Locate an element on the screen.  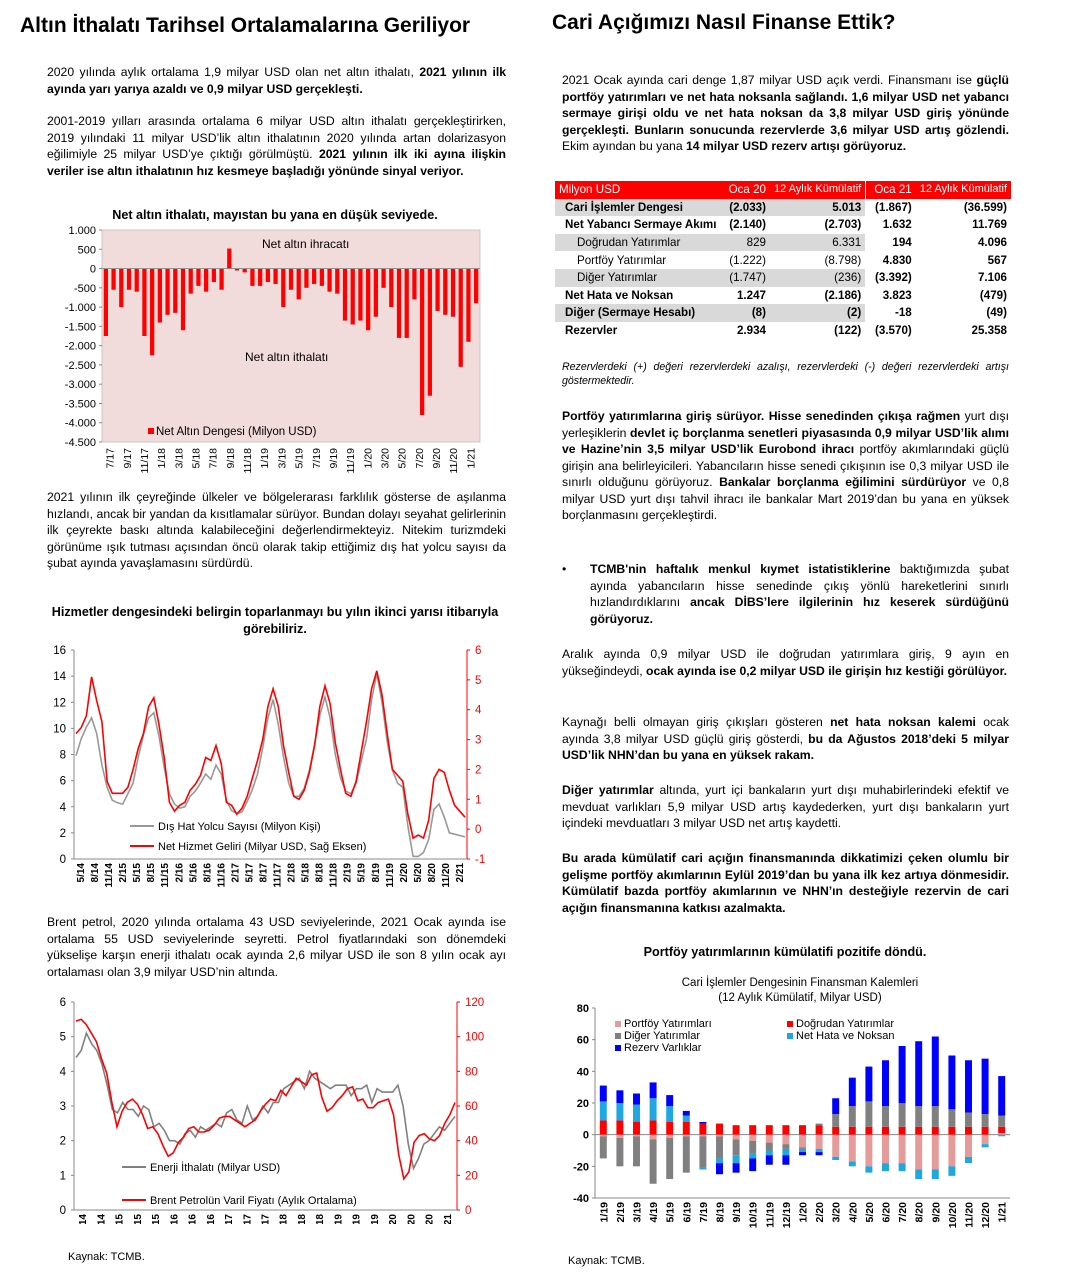
table-cell-v4: 4.096 is located at coordinates (992, 243).